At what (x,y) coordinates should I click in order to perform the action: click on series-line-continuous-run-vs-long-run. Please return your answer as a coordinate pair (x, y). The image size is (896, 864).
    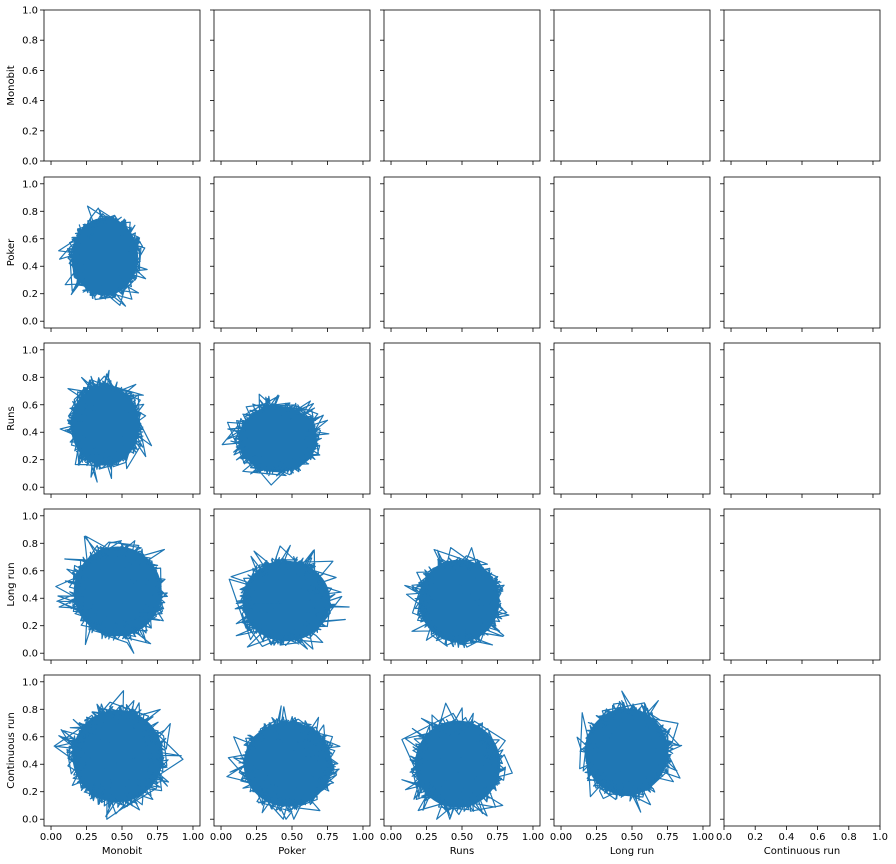
    Looking at the image, I should click on (629, 751).